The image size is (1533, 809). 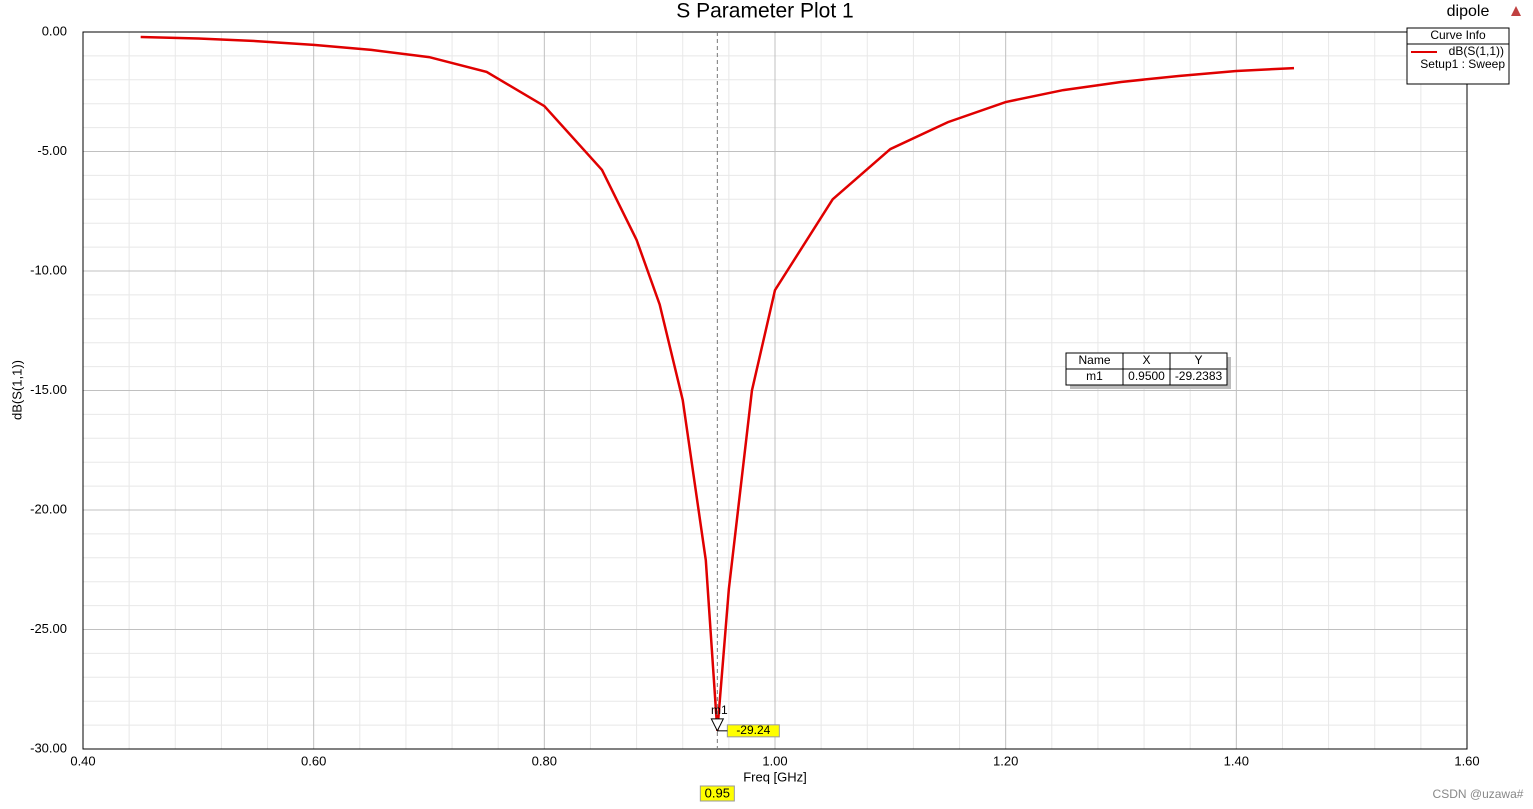 What do you see at coordinates (1146, 360) in the screenshot?
I see `table-header: X` at bounding box center [1146, 360].